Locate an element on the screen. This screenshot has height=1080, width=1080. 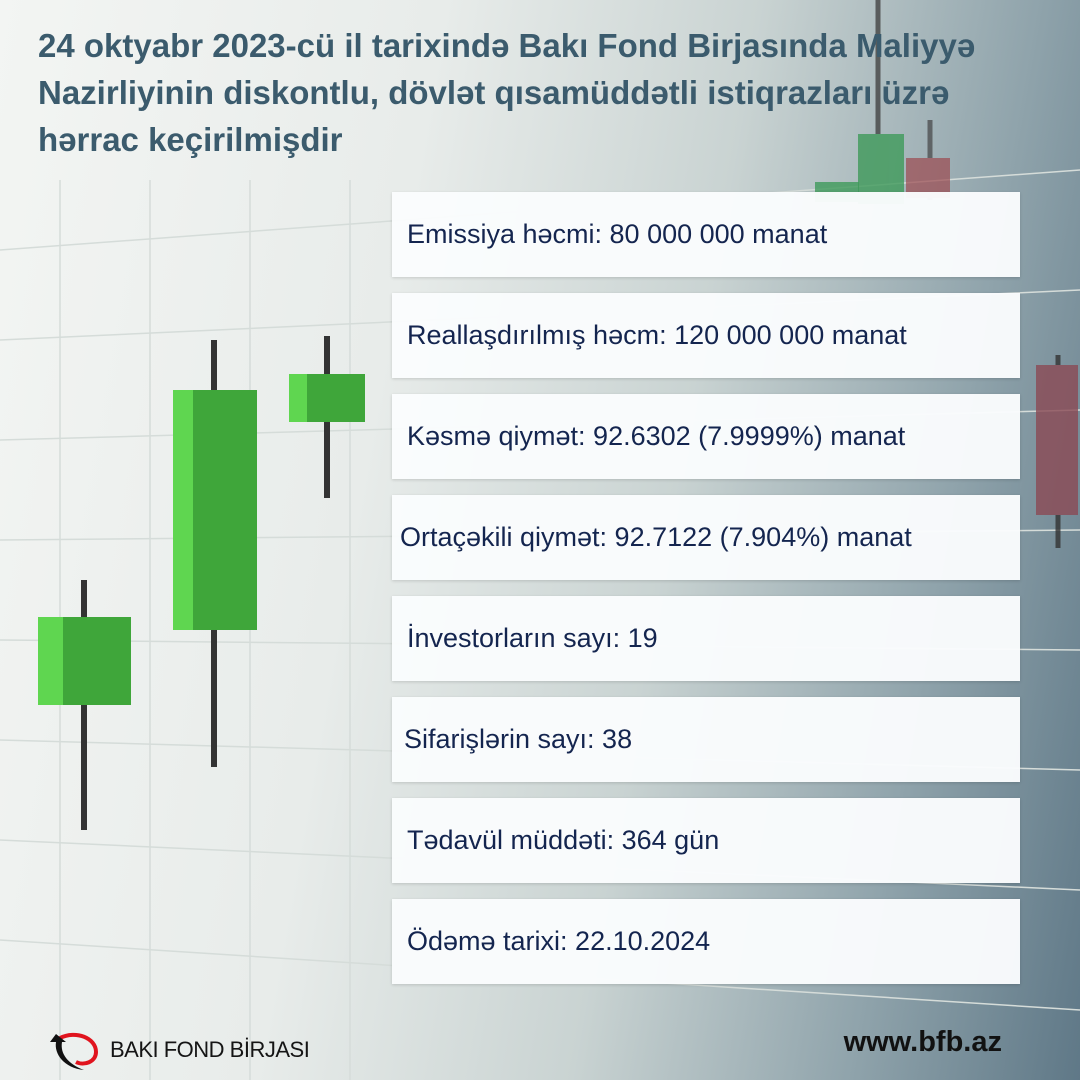
info-realized-volume: Reallaşdırılmış həcm: 120 000 000 manat is located at coordinates (706, 335).